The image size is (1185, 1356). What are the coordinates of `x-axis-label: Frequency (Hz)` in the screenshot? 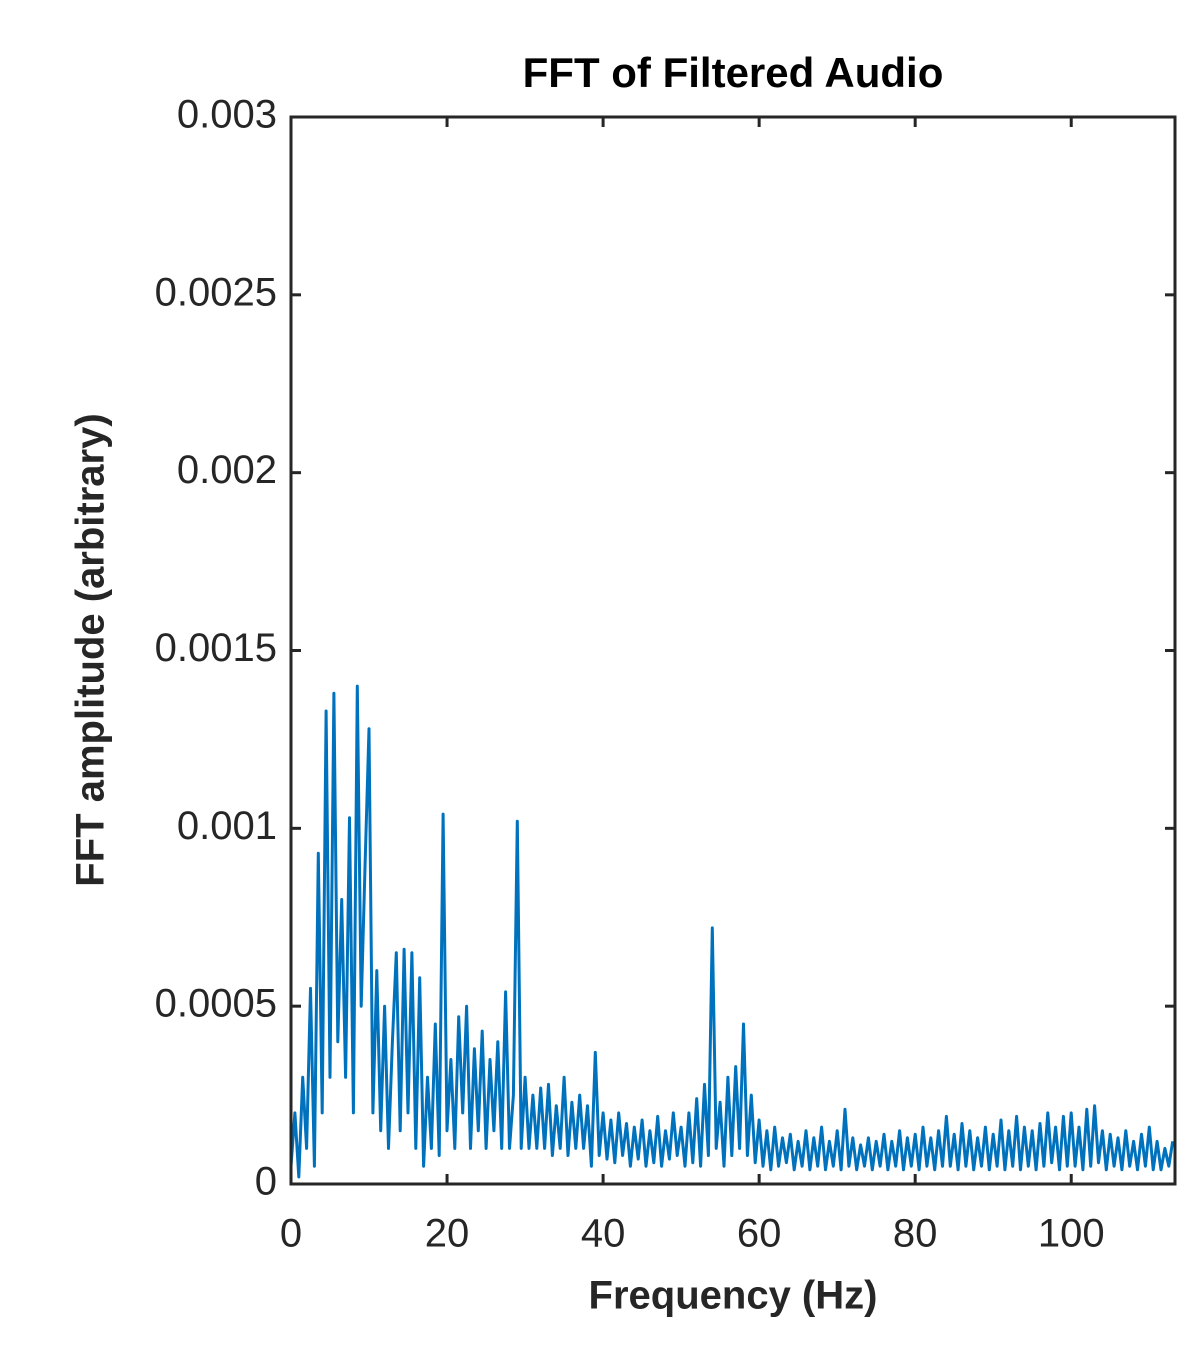 It's located at (733, 1296).